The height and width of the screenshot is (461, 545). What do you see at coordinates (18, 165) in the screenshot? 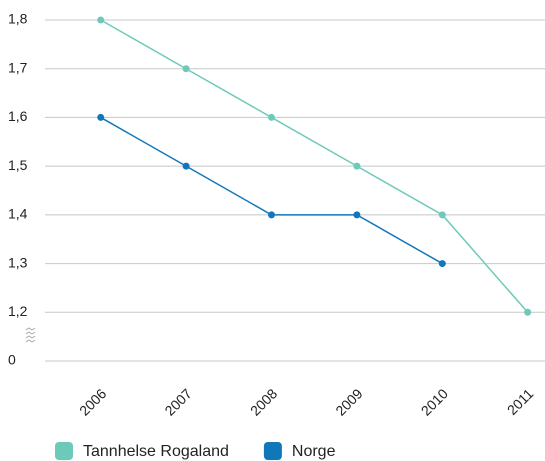
I see `y-tick-label: 1,5` at bounding box center [18, 165].